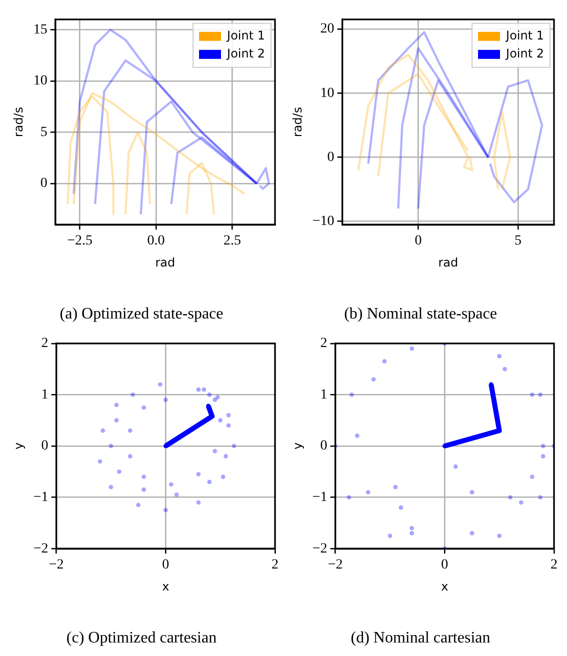 Image resolution: width=567 pixels, height=656 pixels. What do you see at coordinates (141, 638) in the screenshot?
I see `text: (c) Optimized cartesian` at bounding box center [141, 638].